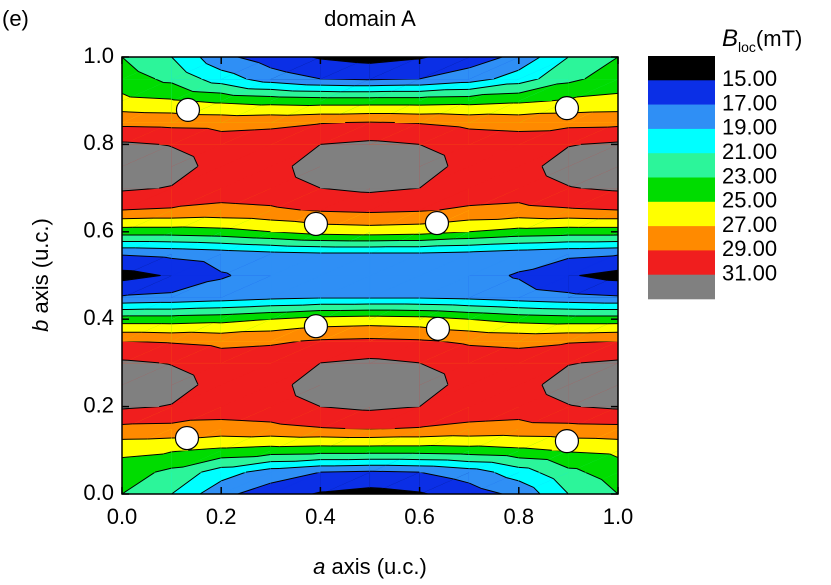 This screenshot has width=831, height=585. I want to click on x-axis-symbol: a, so click(319, 566).